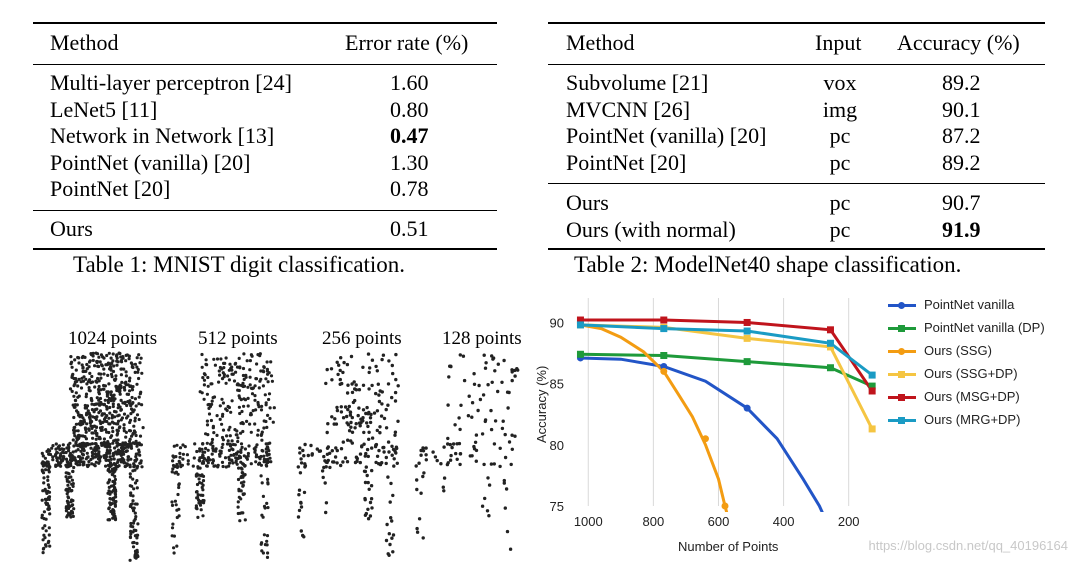 Image resolution: width=1078 pixels, height=565 pixels. What do you see at coordinates (717, 521) in the screenshot?
I see `x-tick-labels: 1000 800 600 400 200` at bounding box center [717, 521].